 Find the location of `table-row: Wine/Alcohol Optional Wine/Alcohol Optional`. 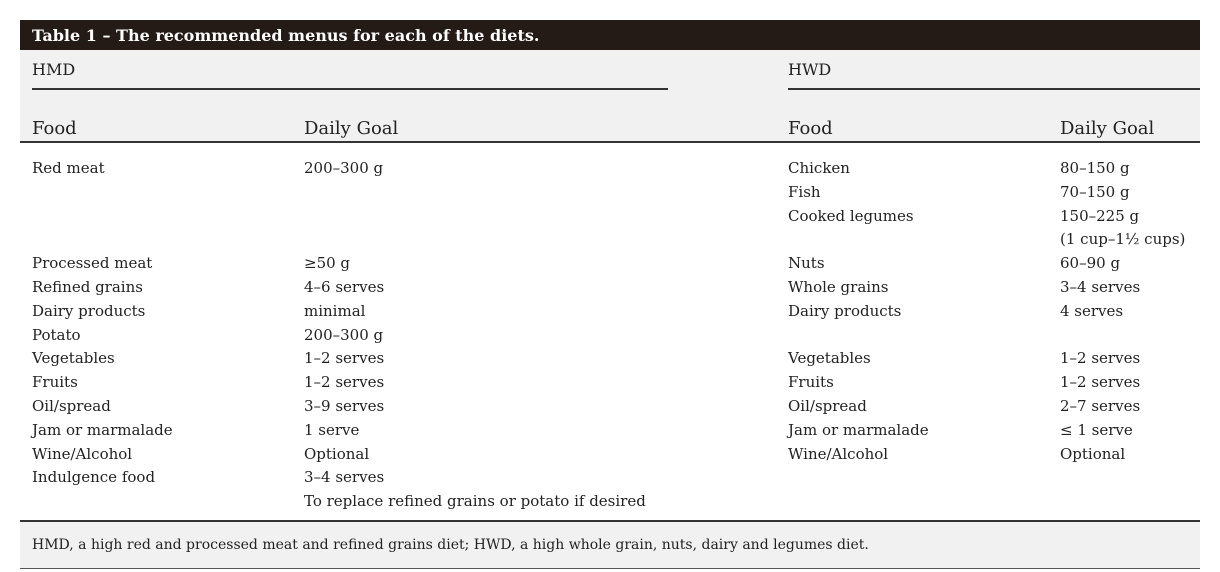

table-row: Wine/Alcohol Optional Wine/Alcohol Optional is located at coordinates (610, 454).